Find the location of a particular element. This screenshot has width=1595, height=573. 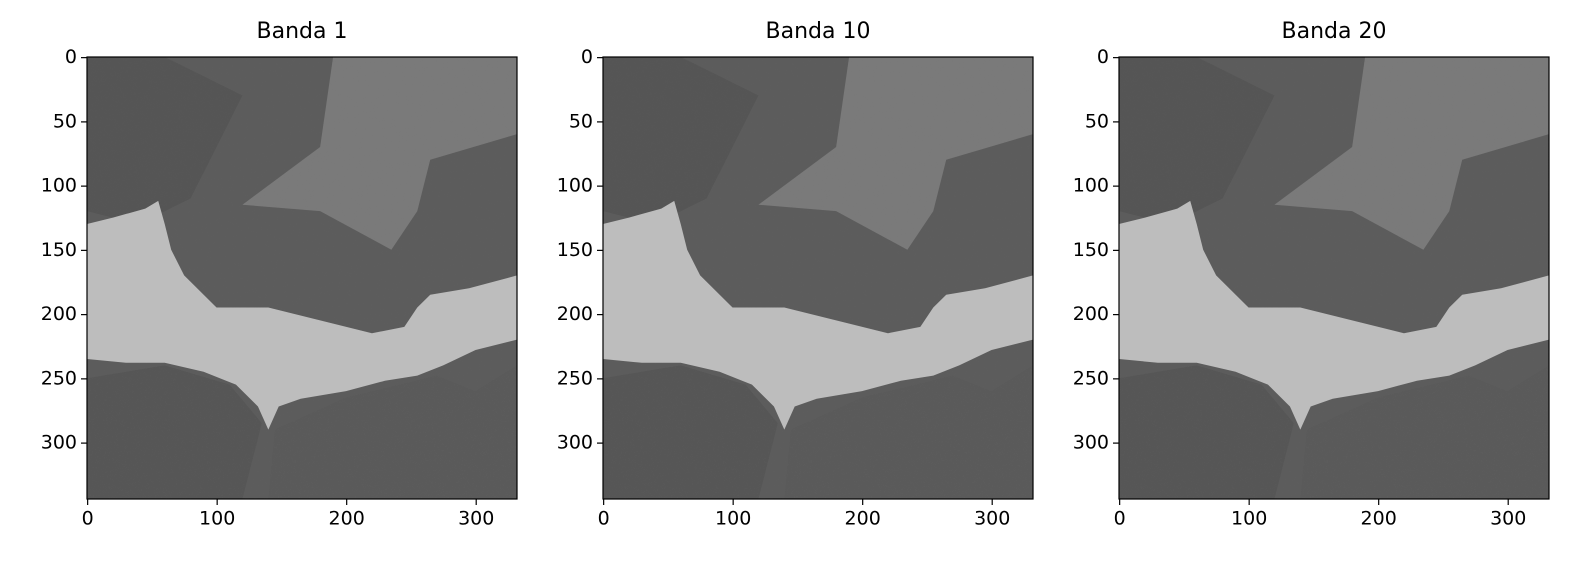

panel-title: Banda 1 is located at coordinates (302, 31).